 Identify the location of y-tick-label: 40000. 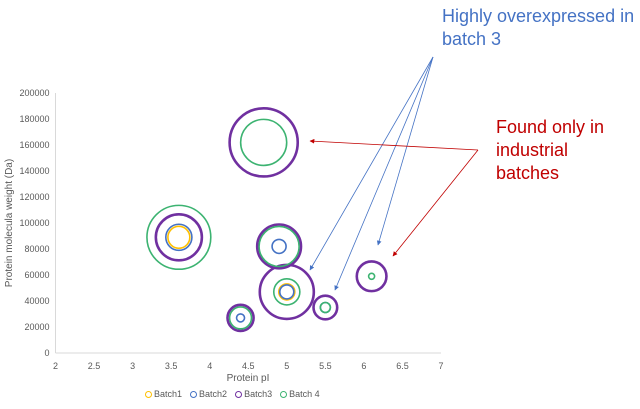
(36, 301).